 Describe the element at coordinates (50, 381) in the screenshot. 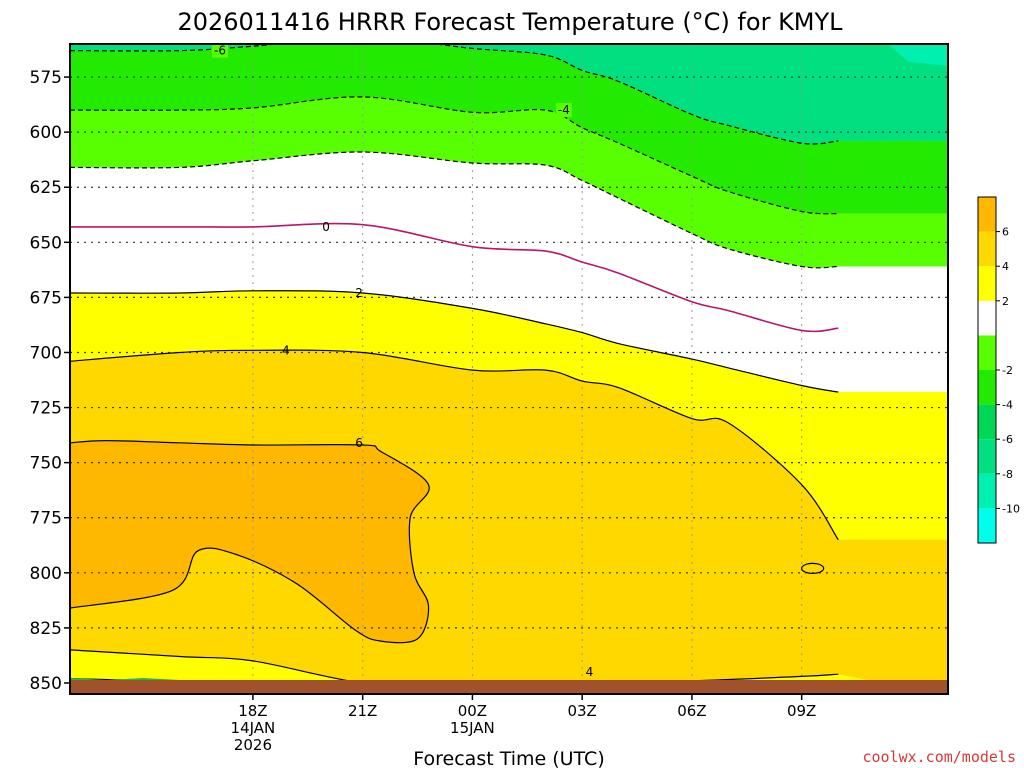

I see `y-axis: 575 600 625 650 675 700 725 750 775 800 825 850` at that location.